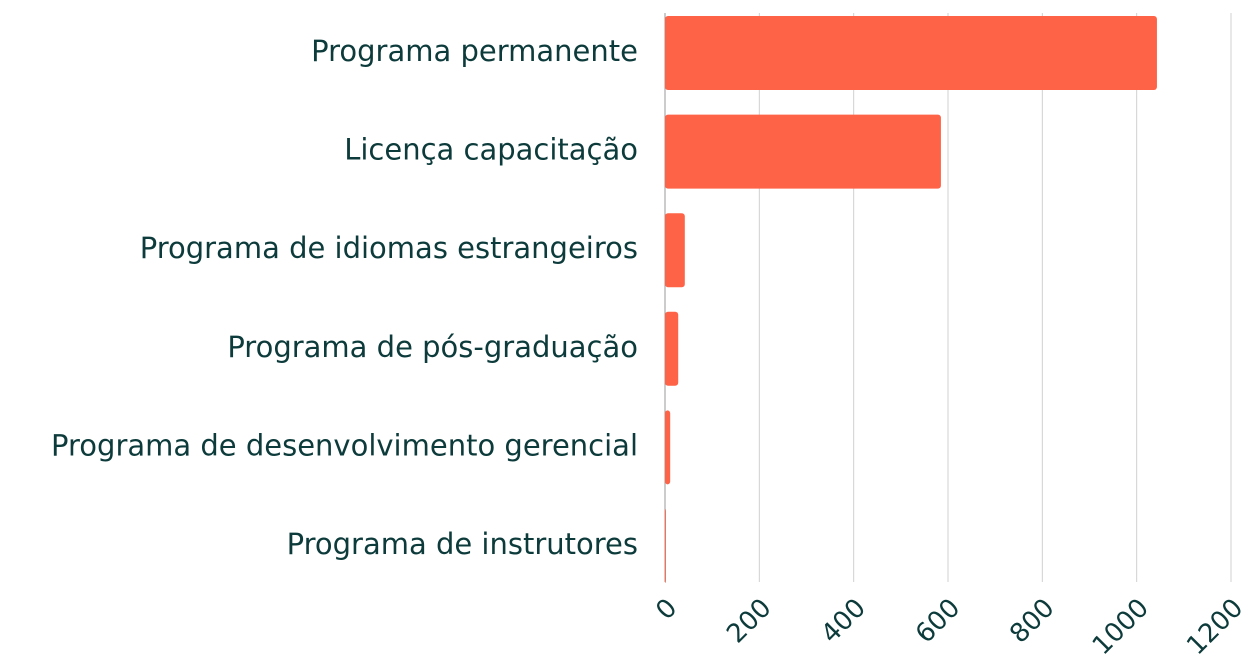  I want to click on y-tick-label: Licença capacitação, so click(491, 150).